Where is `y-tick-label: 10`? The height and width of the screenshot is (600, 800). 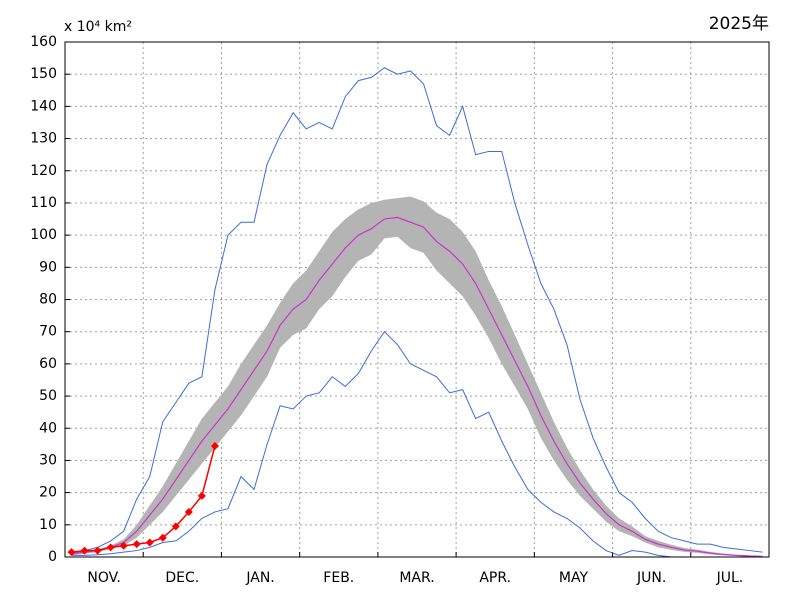 y-tick-label: 10 is located at coordinates (48, 525).